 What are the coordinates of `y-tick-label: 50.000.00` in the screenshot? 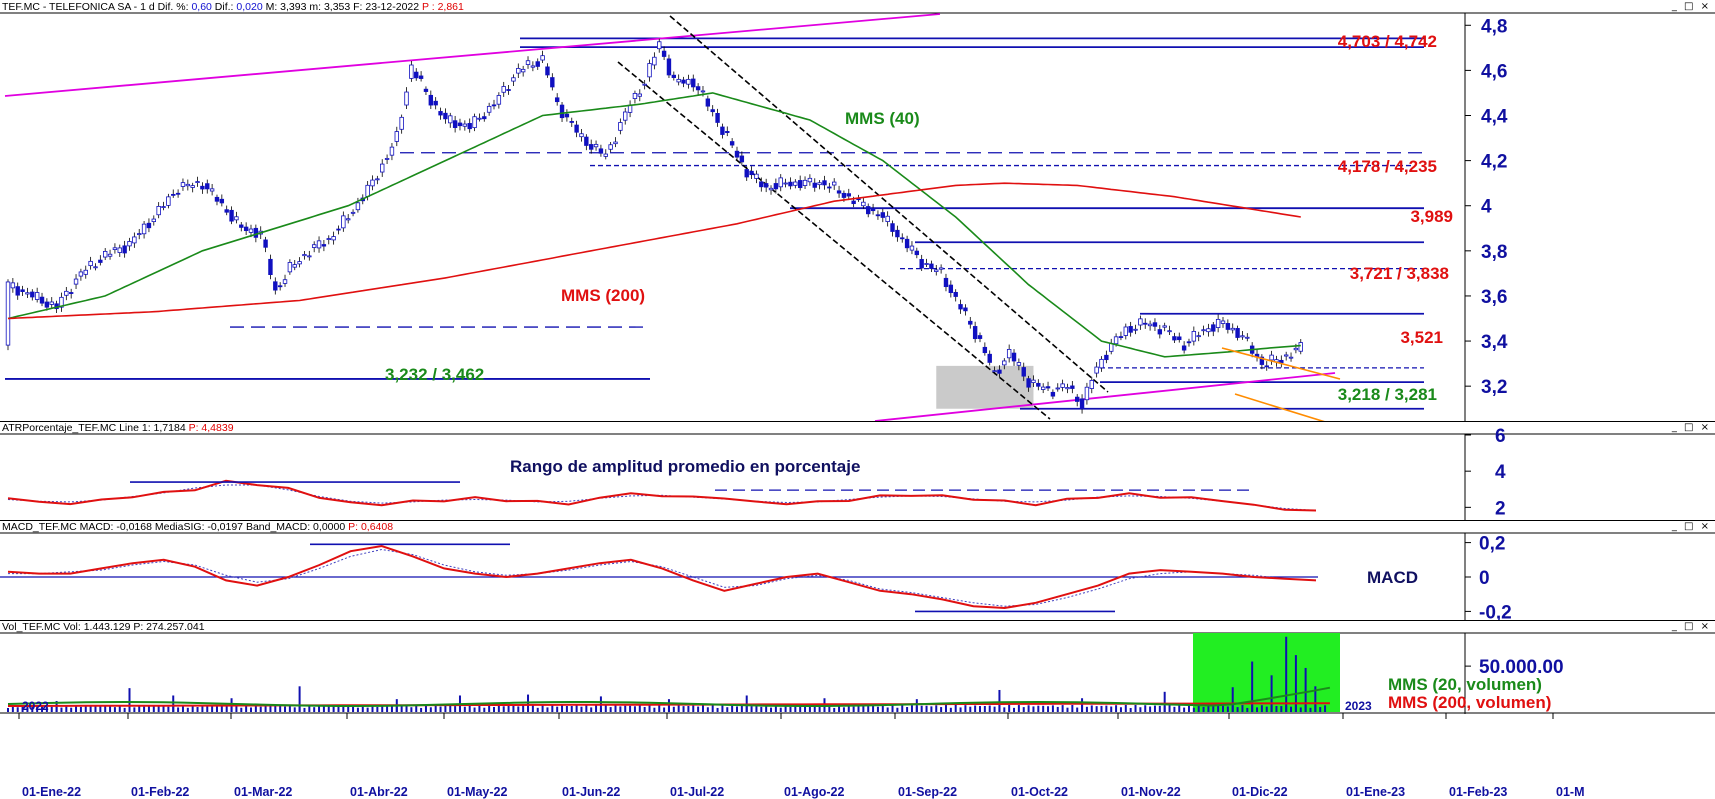 It's located at (1521, 667).